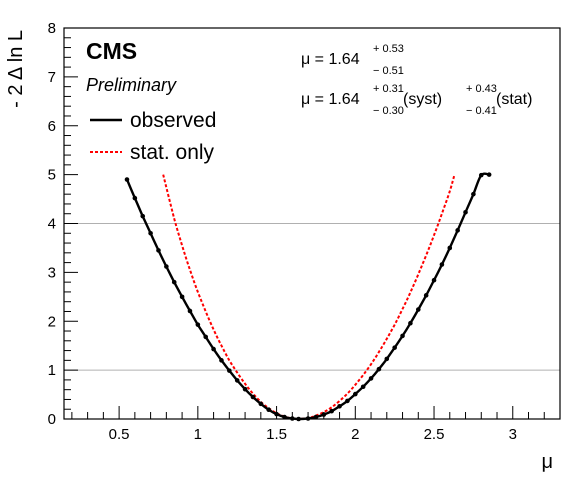 This screenshot has height=477, width=580. Describe the element at coordinates (52, 419) in the screenshot. I see `y-tick-label: 0` at that location.